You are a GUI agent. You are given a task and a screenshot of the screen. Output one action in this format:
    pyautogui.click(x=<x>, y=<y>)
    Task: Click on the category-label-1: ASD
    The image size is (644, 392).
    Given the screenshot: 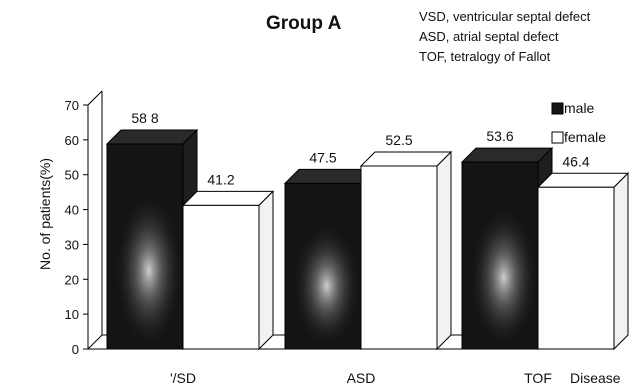 What is the action you would take?
    pyautogui.click(x=361, y=378)
    